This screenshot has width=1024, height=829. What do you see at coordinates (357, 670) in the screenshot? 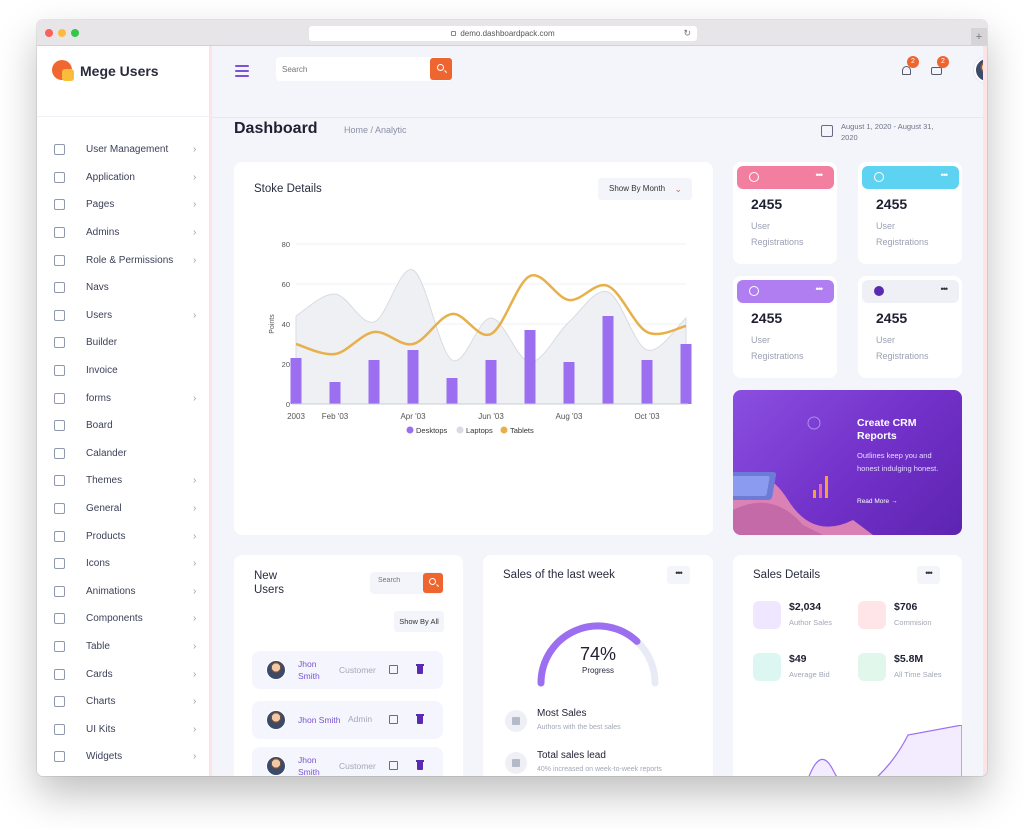
I see `user-role: Customer` at bounding box center [357, 670].